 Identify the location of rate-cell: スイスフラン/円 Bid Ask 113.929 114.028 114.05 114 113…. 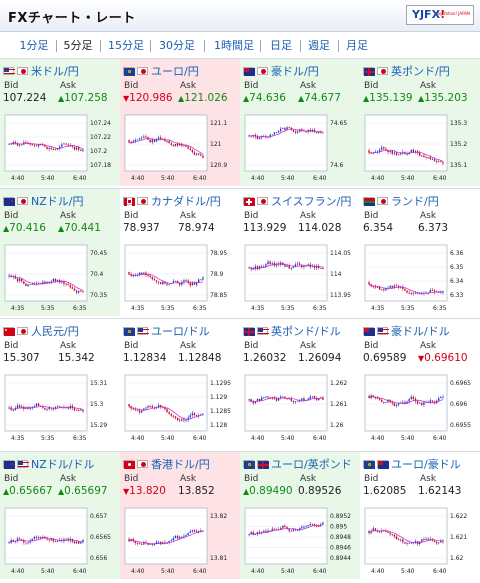
(300, 252).